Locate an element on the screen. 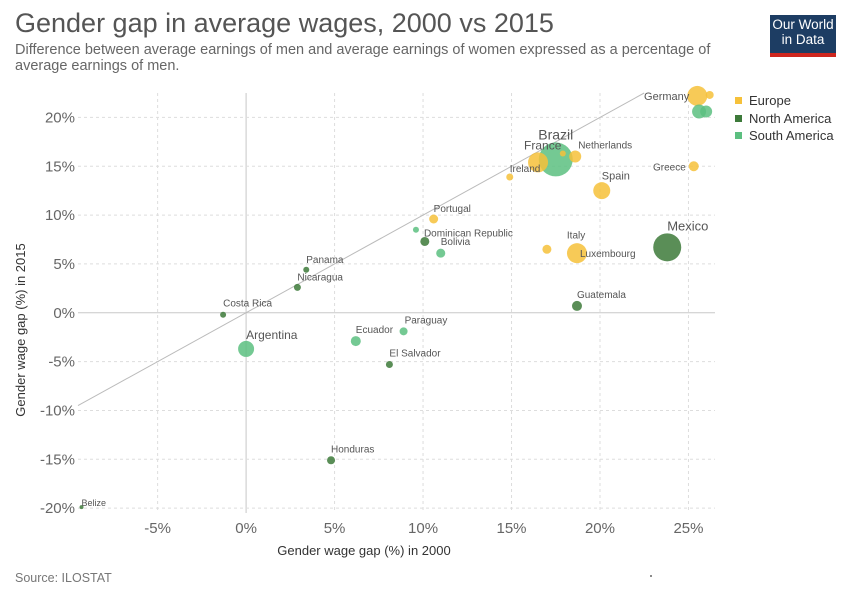 This screenshot has height=600, width=850. x-tick-label: -5% is located at coordinates (157, 528).